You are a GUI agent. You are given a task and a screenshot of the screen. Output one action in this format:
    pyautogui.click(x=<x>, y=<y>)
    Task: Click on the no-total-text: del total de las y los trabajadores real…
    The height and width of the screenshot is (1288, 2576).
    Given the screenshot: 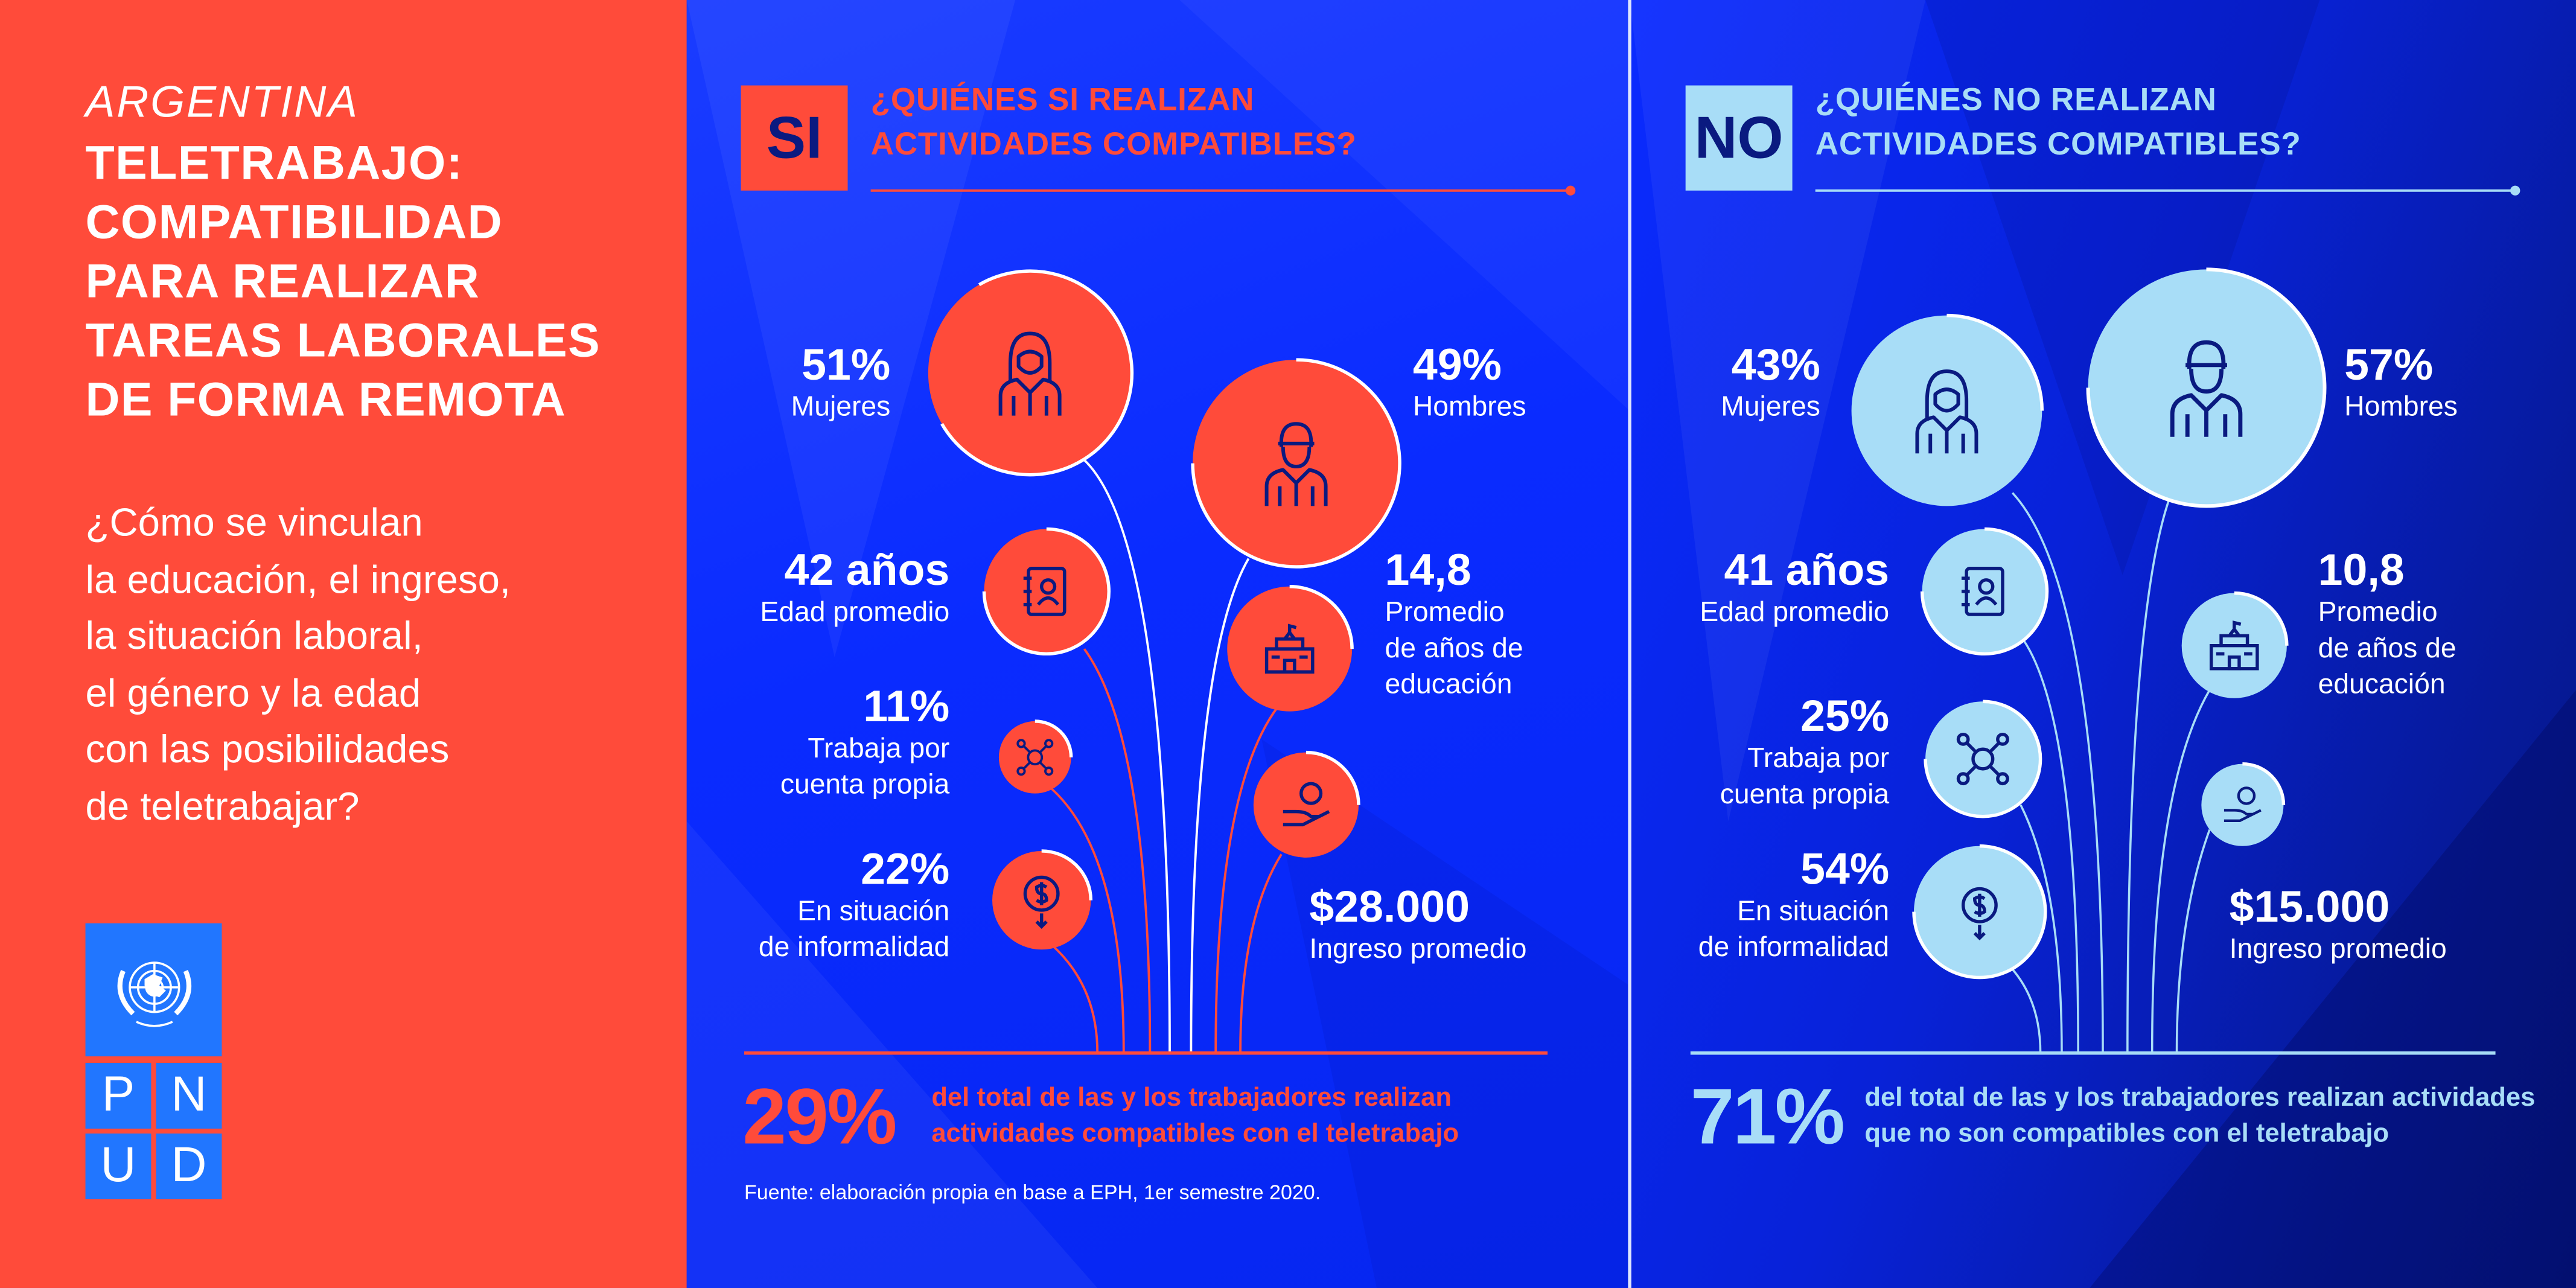 What is the action you would take?
    pyautogui.click(x=2199, y=1117)
    